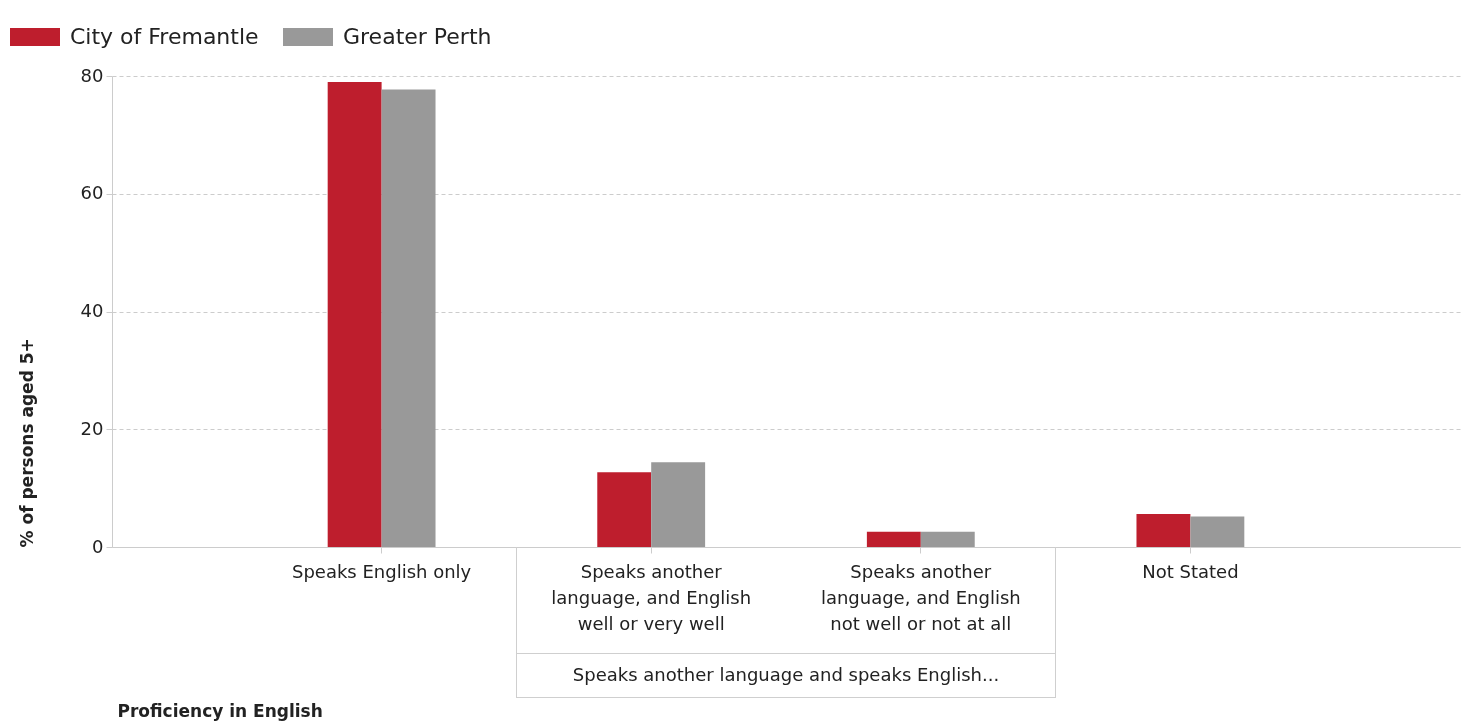 The height and width of the screenshot is (722, 1469). I want to click on y-tick-label: 80, so click(92, 75).